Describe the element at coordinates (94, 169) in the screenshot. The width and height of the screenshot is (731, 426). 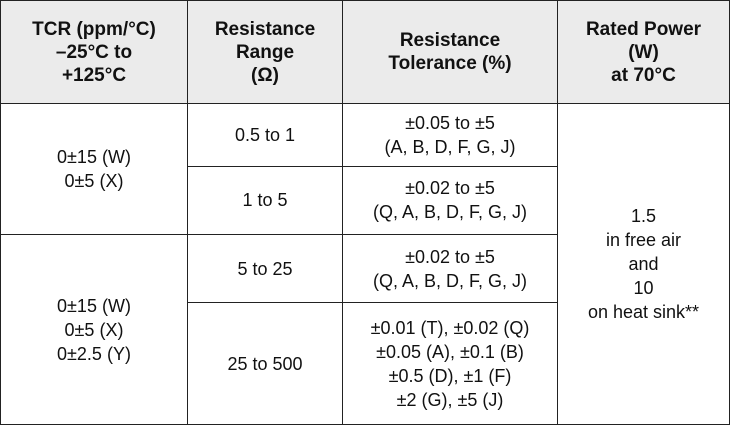
I see `tcr-cell-group-1: 0±15 (W) 0±5 (X)` at that location.